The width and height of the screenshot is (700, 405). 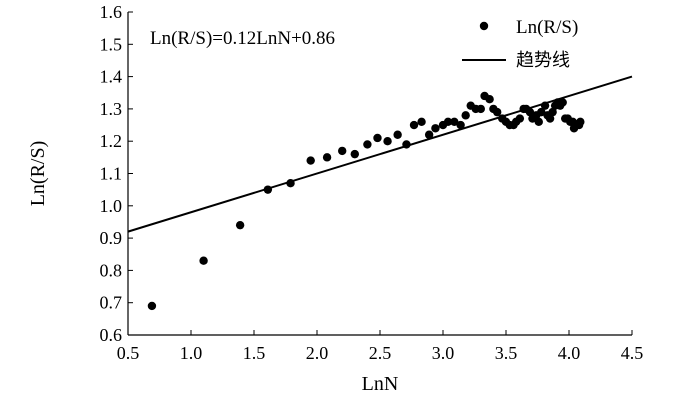 I want to click on x-axis-ticks: 0.5 1.0 1.5 2.0 2.5 3.0 3.5 4.0 4.5, so click(x=380, y=346).